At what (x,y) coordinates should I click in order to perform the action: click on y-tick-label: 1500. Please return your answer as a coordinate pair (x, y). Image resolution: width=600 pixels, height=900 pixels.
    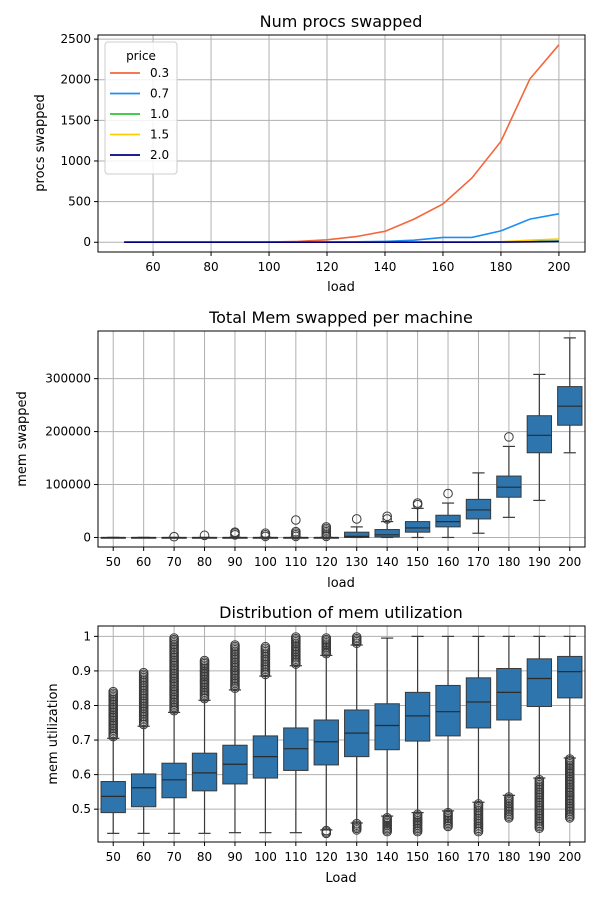
    Looking at the image, I should click on (75, 120).